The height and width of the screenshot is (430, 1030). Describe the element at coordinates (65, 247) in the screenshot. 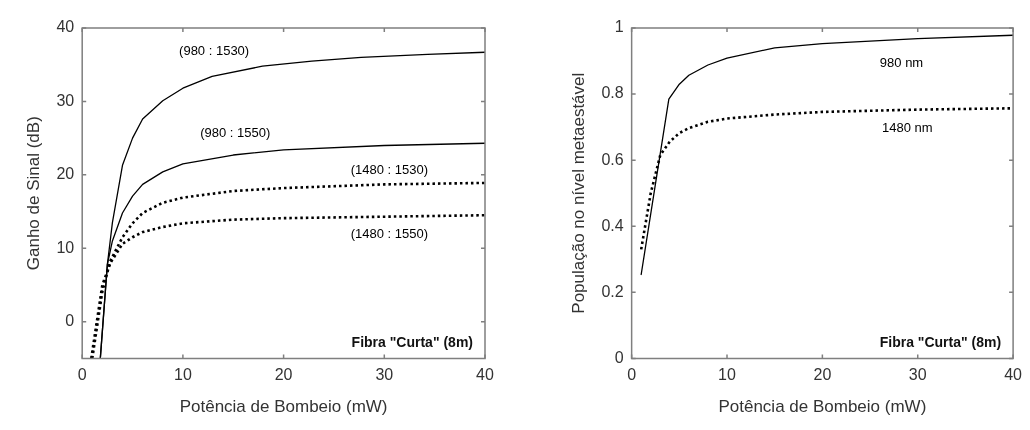

I see `y-tick-label: 10` at that location.